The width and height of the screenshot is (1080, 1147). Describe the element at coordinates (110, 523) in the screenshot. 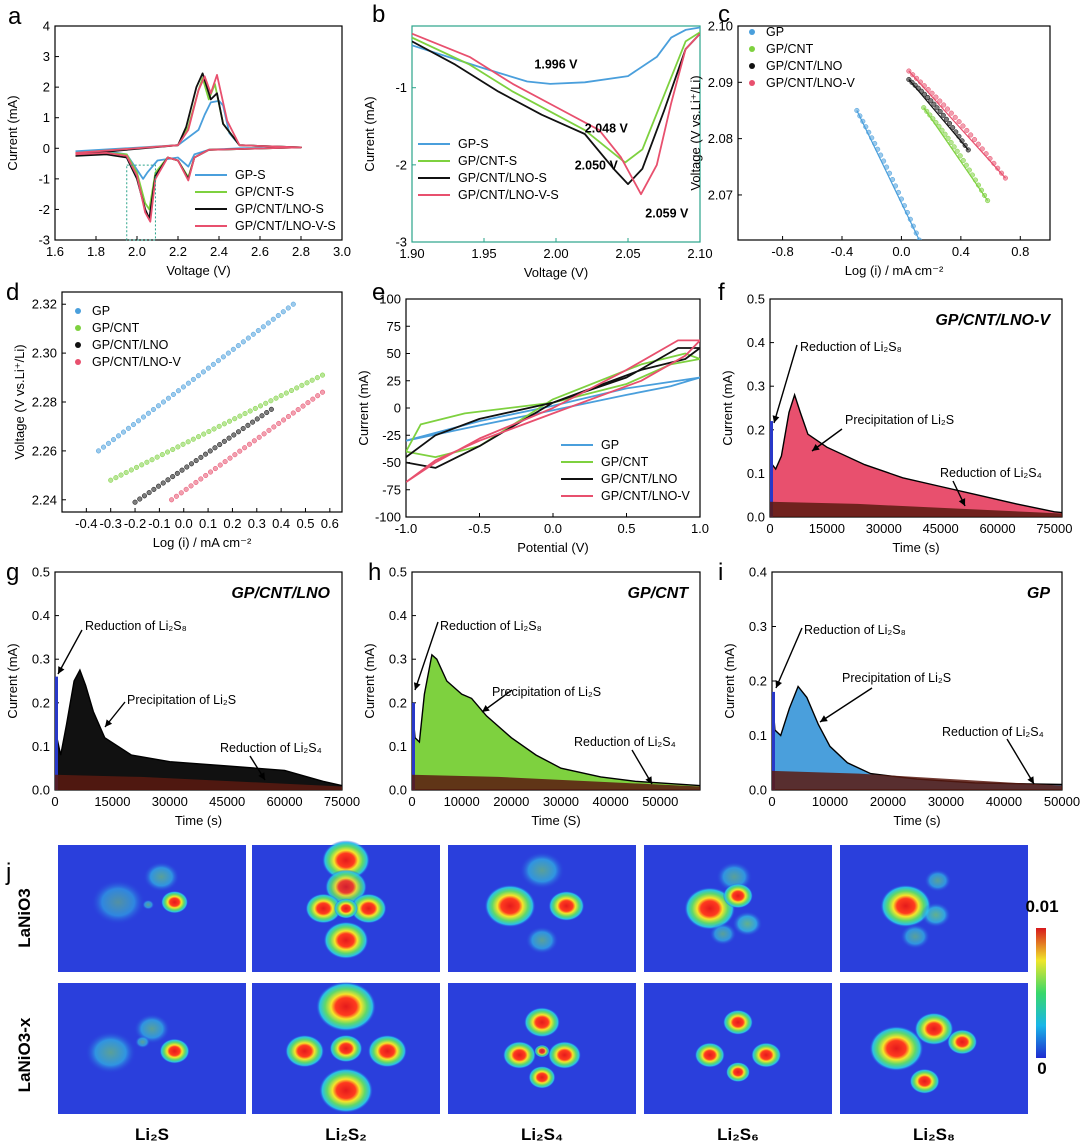

I see `x-tick-label: -0.3` at that location.